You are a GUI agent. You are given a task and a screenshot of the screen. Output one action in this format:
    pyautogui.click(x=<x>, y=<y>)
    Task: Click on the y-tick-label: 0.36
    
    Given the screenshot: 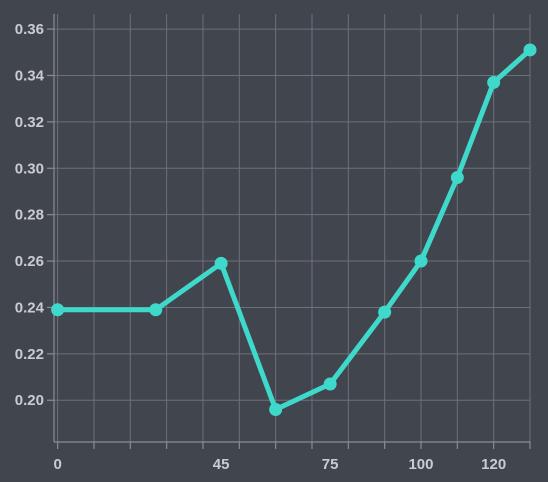 What is the action you would take?
    pyautogui.click(x=29, y=29)
    